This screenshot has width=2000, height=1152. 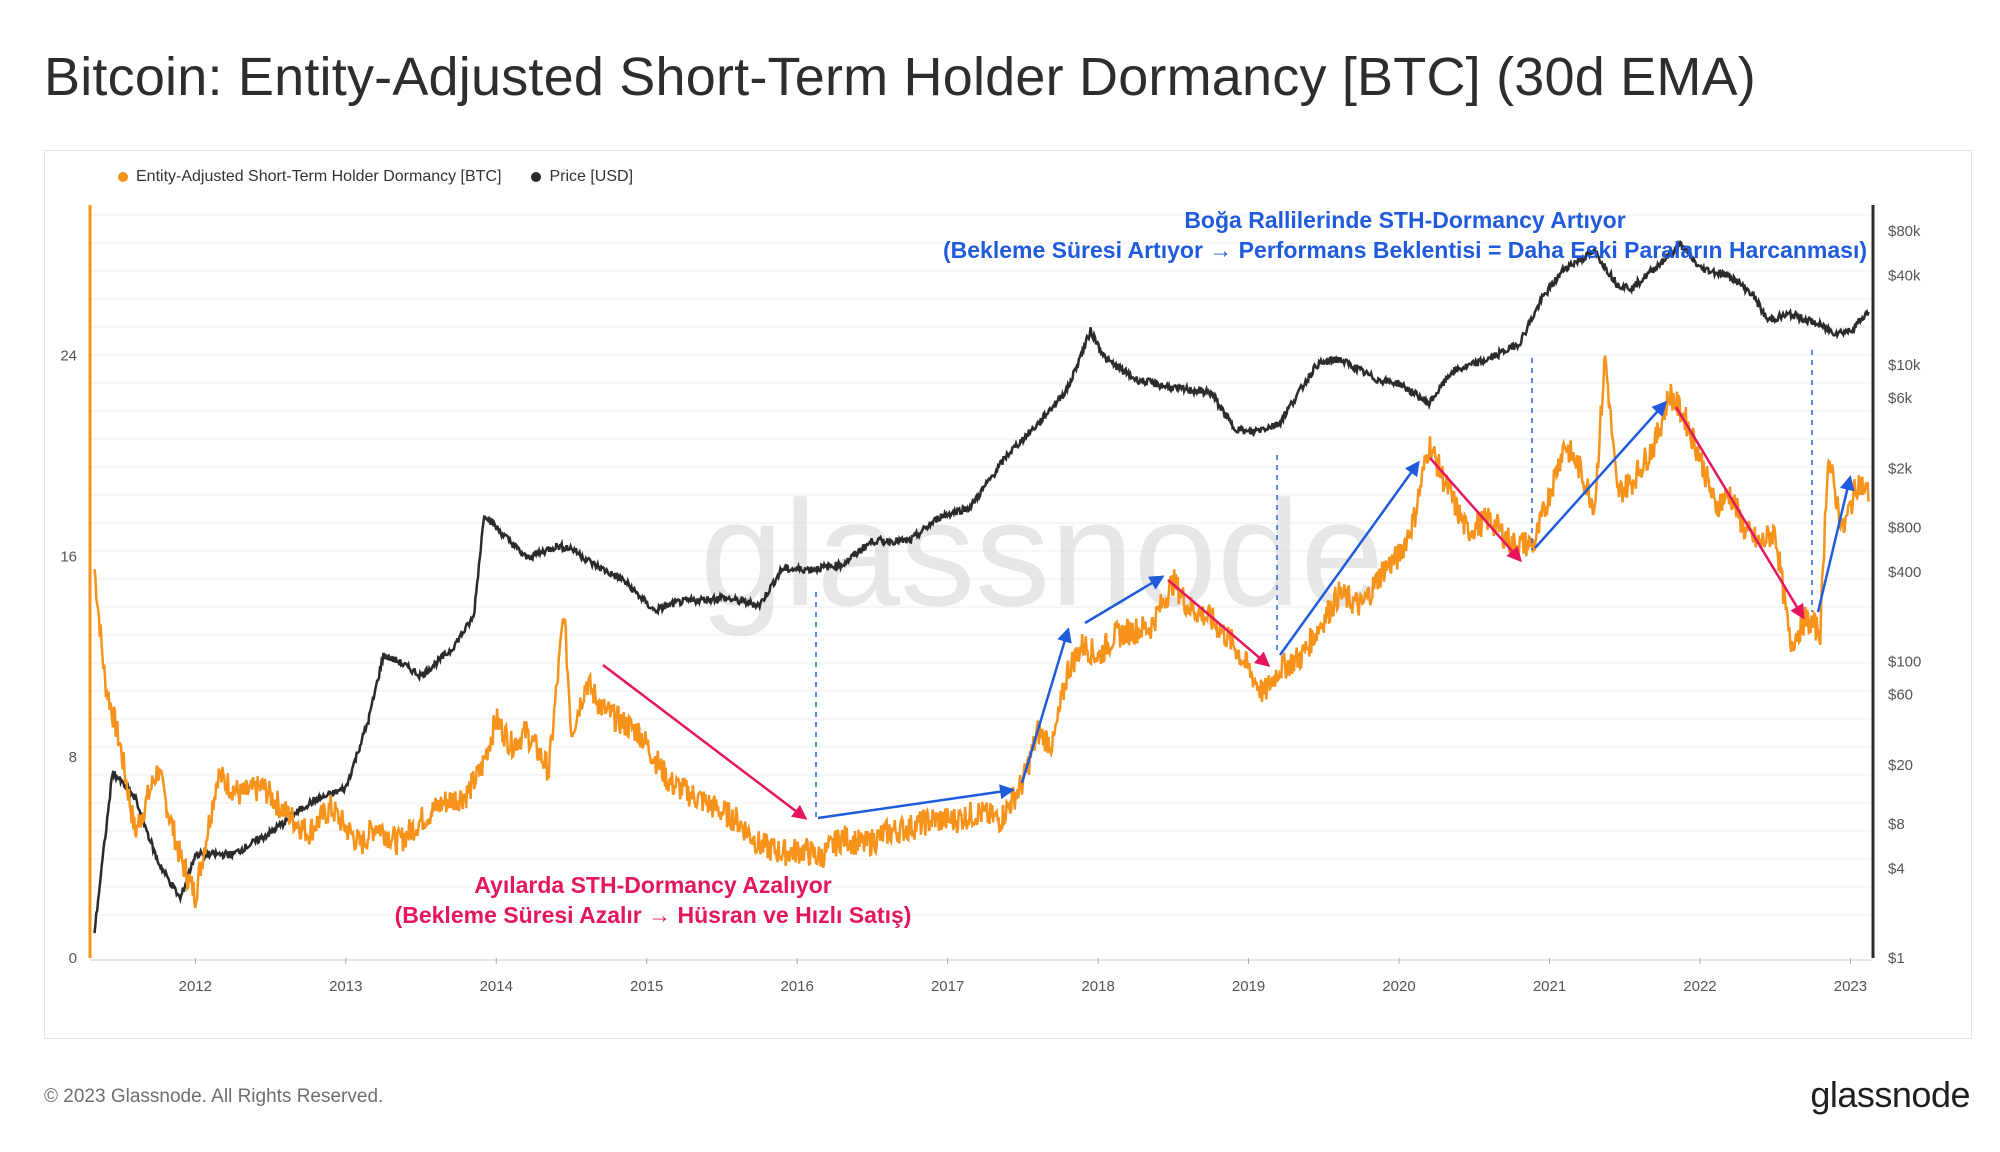 I want to click on legend-label-price: Price [USD], so click(x=591, y=176).